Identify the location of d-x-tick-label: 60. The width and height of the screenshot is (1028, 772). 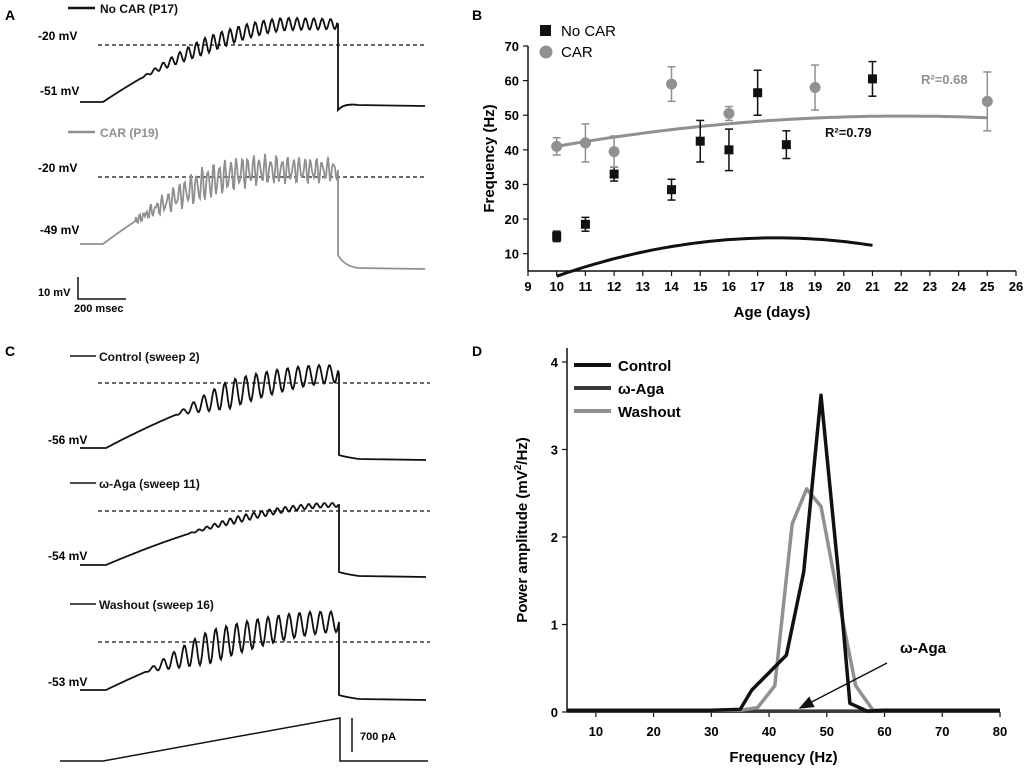
(884, 731).